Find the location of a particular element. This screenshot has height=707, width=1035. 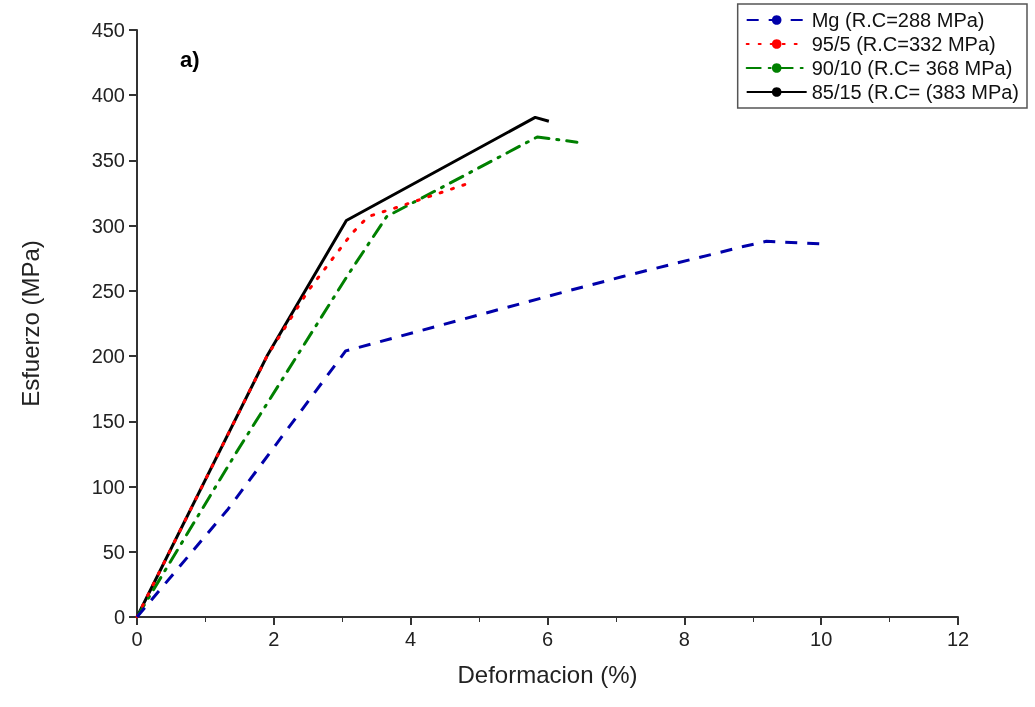

y-tick-label: 300 is located at coordinates (108, 225).